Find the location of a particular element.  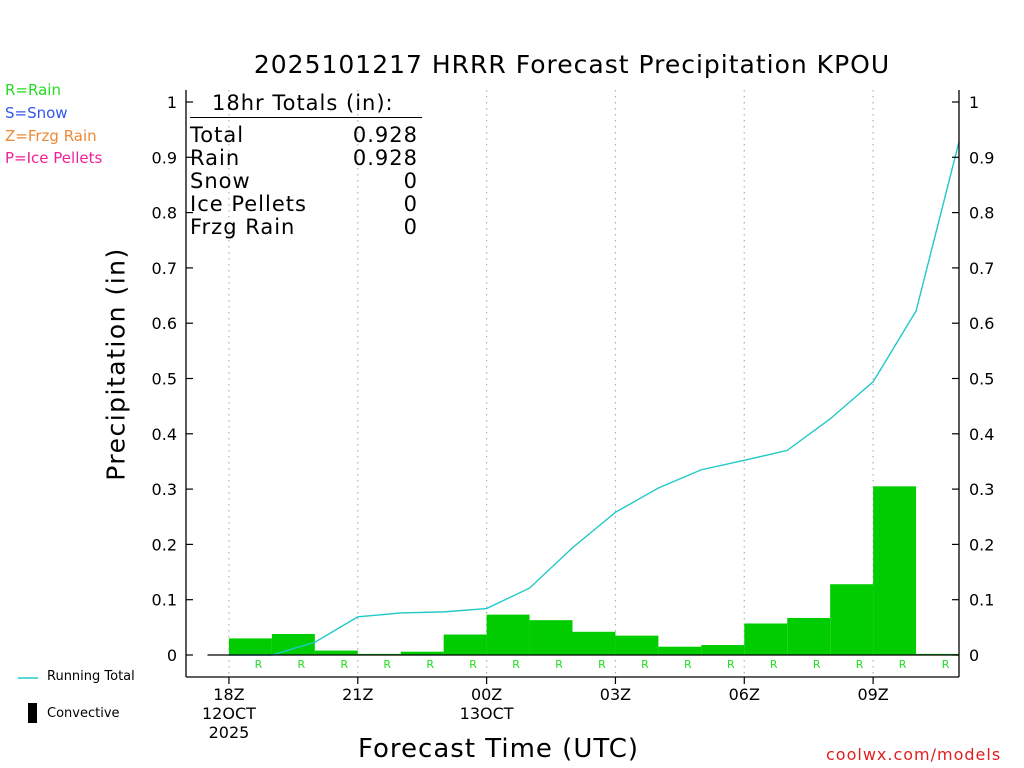

totals-label: Total is located at coordinates (217, 135).